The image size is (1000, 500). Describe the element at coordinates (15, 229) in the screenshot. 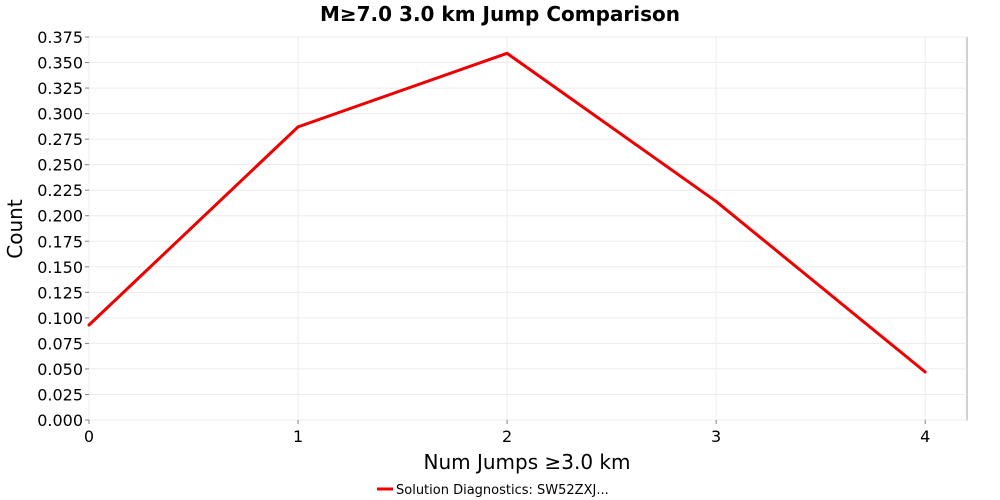

I see `y-axis-label: Count` at that location.